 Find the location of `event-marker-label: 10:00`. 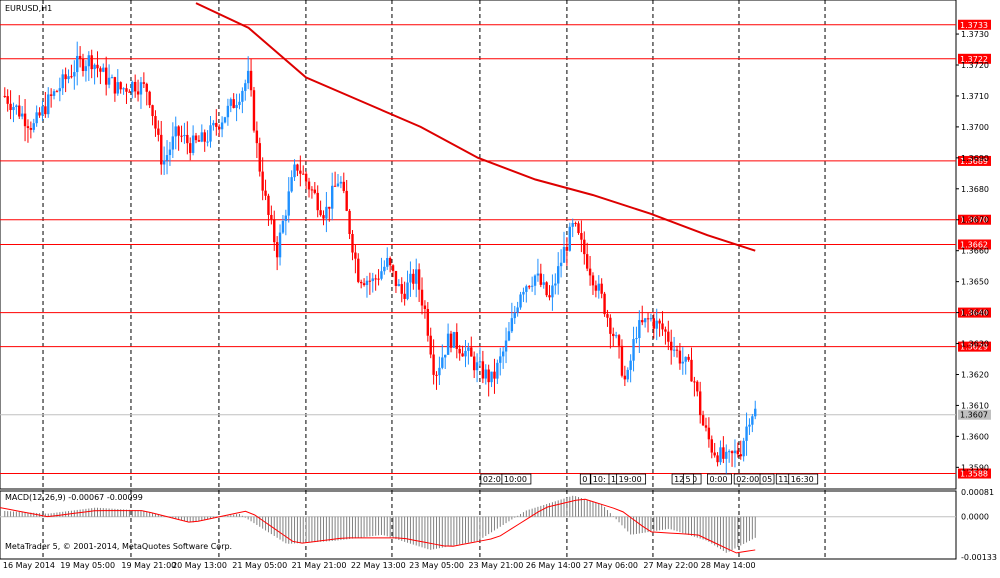

event-marker-label: 10:00 is located at coordinates (515, 479).